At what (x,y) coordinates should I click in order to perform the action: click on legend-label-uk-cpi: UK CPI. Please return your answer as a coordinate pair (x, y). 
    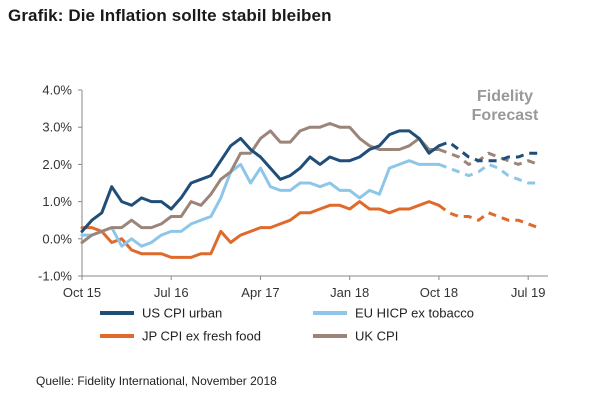
    Looking at the image, I should click on (376, 336).